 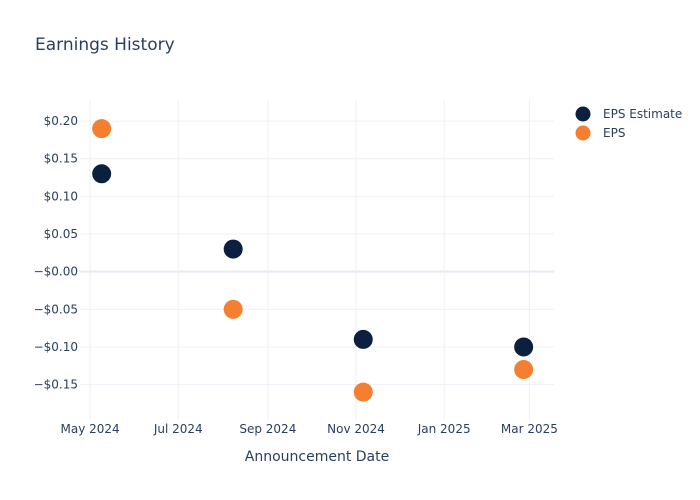 I want to click on y-tick-label: −$0.05, so click(x=56, y=309).